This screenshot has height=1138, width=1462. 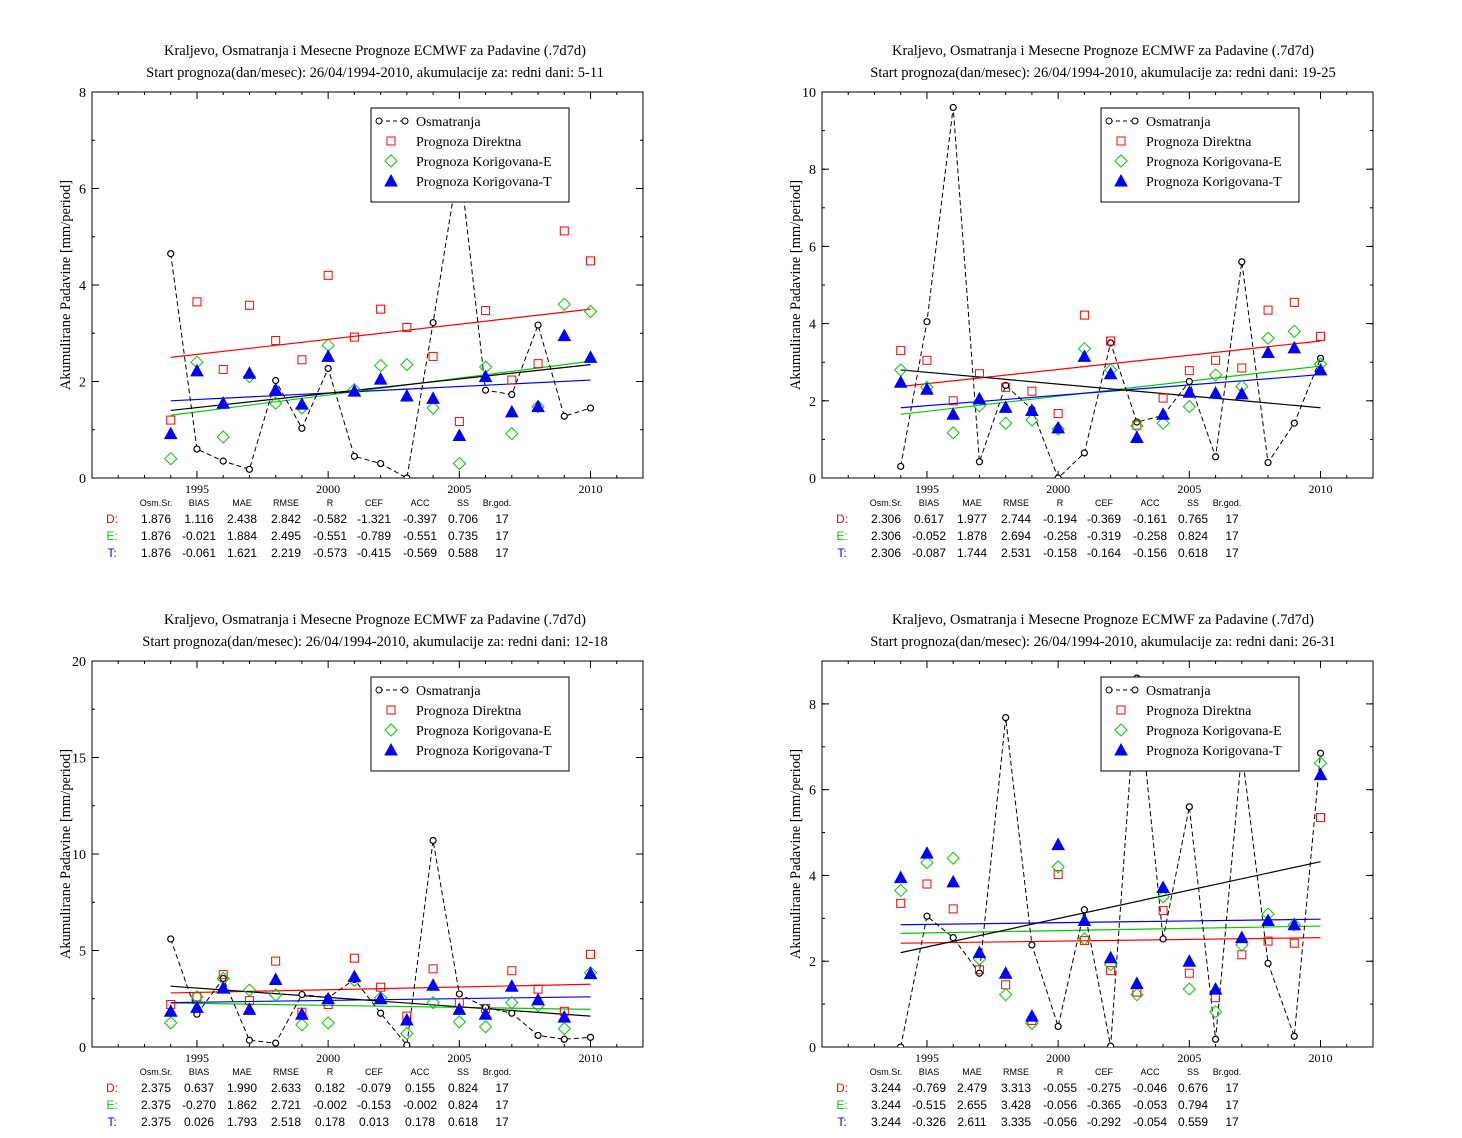 What do you see at coordinates (199, 503) in the screenshot?
I see `stats-header: BIAS` at bounding box center [199, 503].